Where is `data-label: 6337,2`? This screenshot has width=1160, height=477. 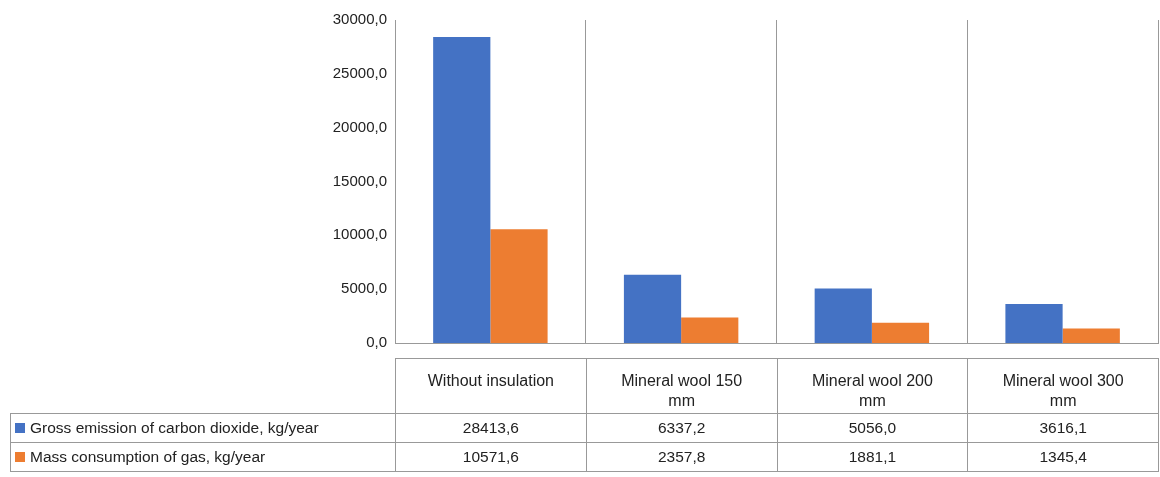
data-label: 6337,2 is located at coordinates (681, 428).